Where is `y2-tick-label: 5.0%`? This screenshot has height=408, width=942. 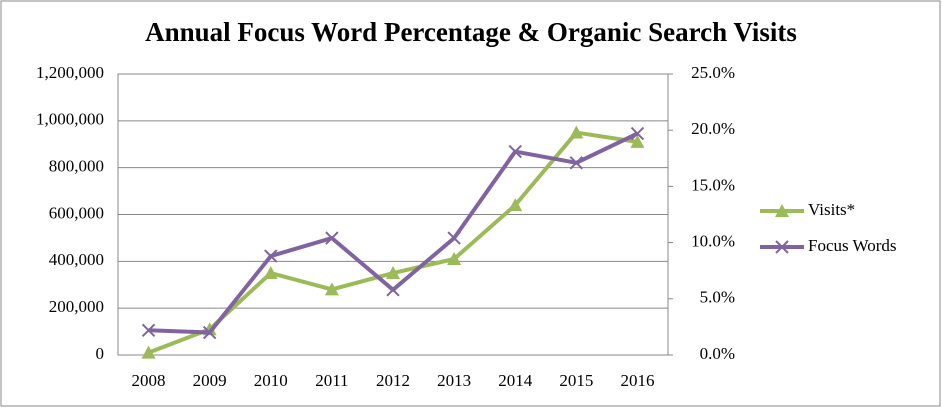 y2-tick-label: 5.0% is located at coordinates (717, 297).